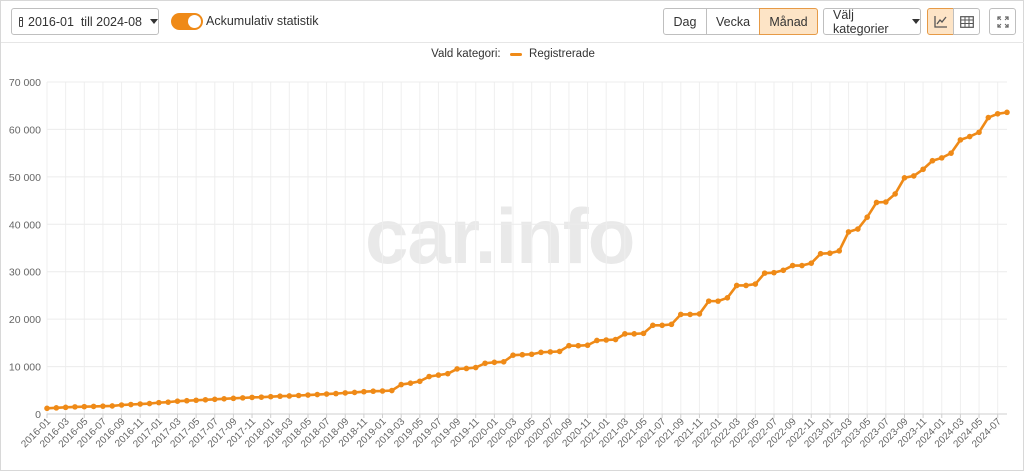 This screenshot has height=472, width=1024. Describe the element at coordinates (1002, 21) in the screenshot. I see `fullscreen-button` at that location.